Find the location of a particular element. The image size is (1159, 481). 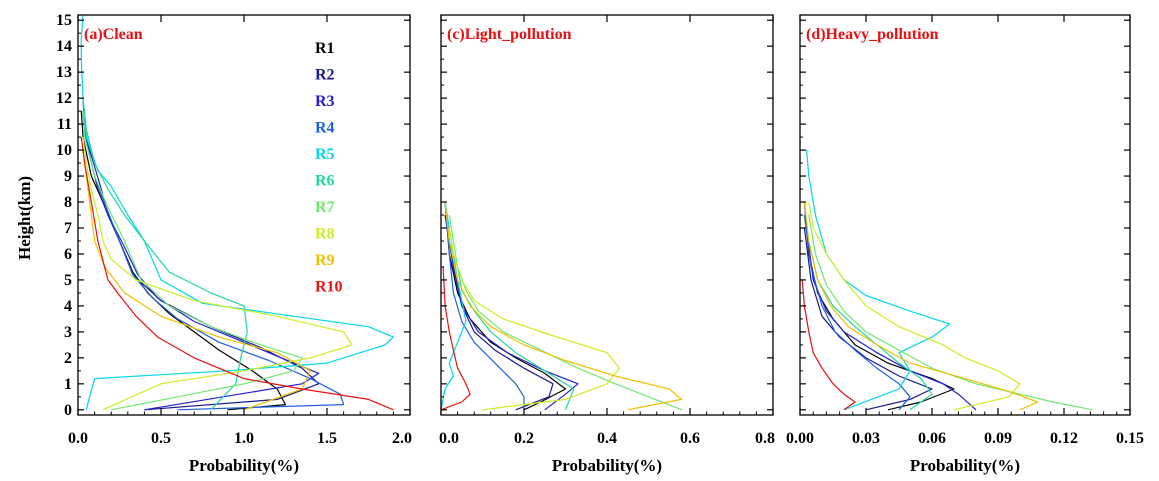

x-tick-label: 0.8 is located at coordinates (765, 438).